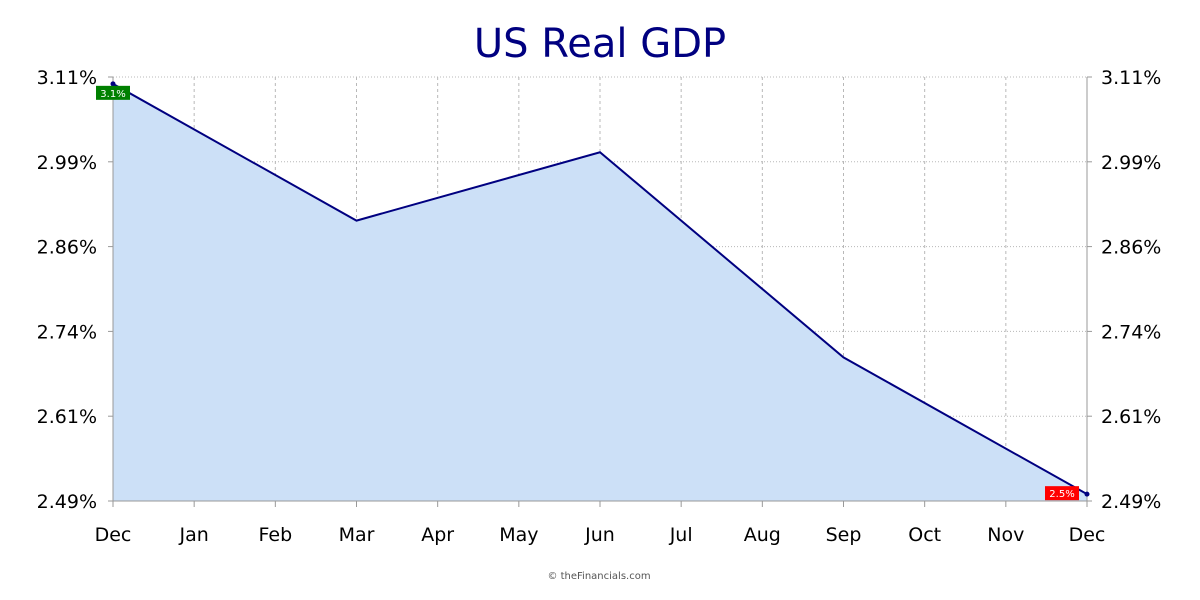 This screenshot has height=600, width=1200. Describe the element at coordinates (67, 502) in the screenshot. I see `y-tick-label-left: 2.49%` at that location.